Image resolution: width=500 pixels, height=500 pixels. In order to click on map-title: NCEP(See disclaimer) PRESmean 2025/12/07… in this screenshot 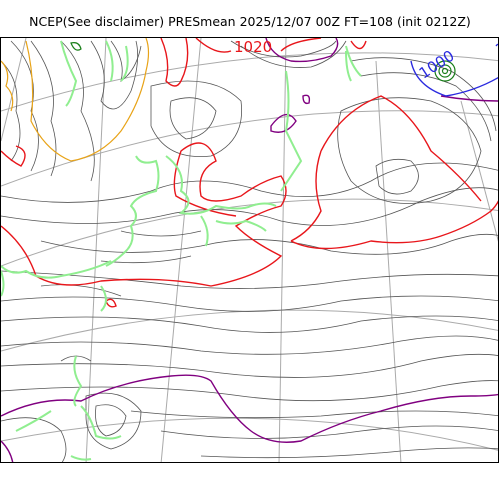, I will do `click(250, 21)`.